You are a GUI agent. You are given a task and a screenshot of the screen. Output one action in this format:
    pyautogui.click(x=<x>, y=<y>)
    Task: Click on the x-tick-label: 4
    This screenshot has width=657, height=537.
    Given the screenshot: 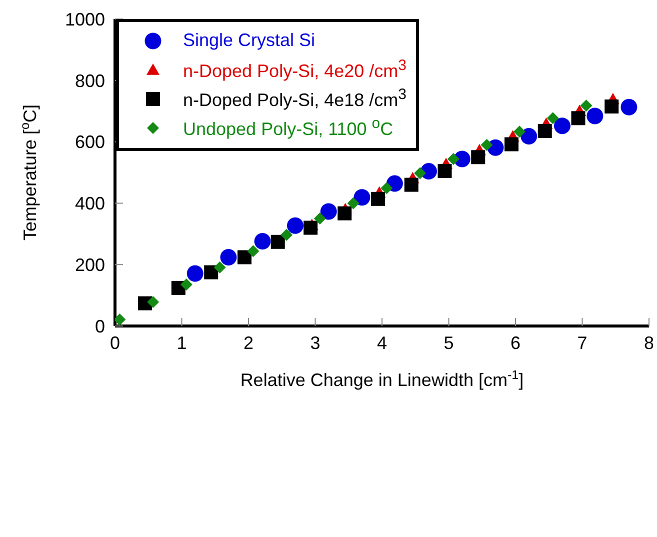 What is the action you would take?
    pyautogui.click(x=382, y=342)
    